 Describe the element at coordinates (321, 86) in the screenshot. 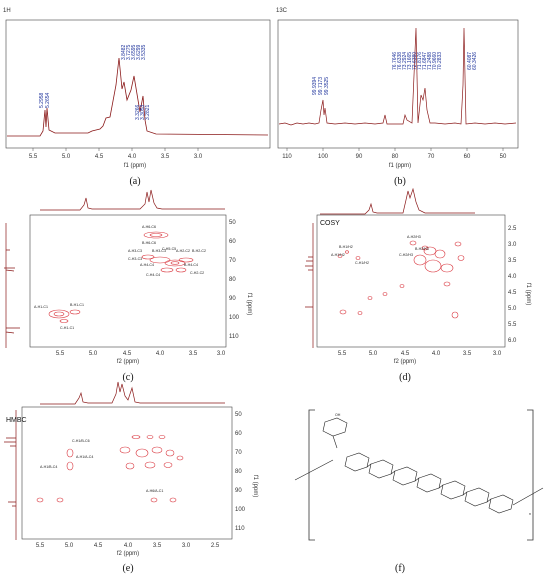

I see `peak-label: 99.7173` at that location.